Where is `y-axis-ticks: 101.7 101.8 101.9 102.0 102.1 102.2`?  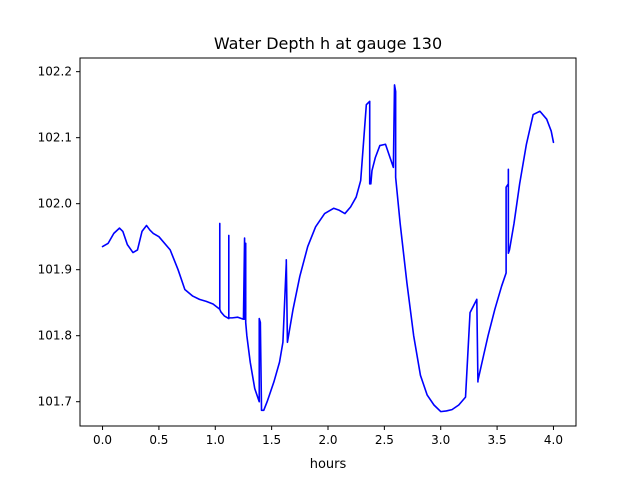 y-axis-ticks: 101.7 101.8 101.9 102.0 102.1 102.2 is located at coordinates (59, 237).